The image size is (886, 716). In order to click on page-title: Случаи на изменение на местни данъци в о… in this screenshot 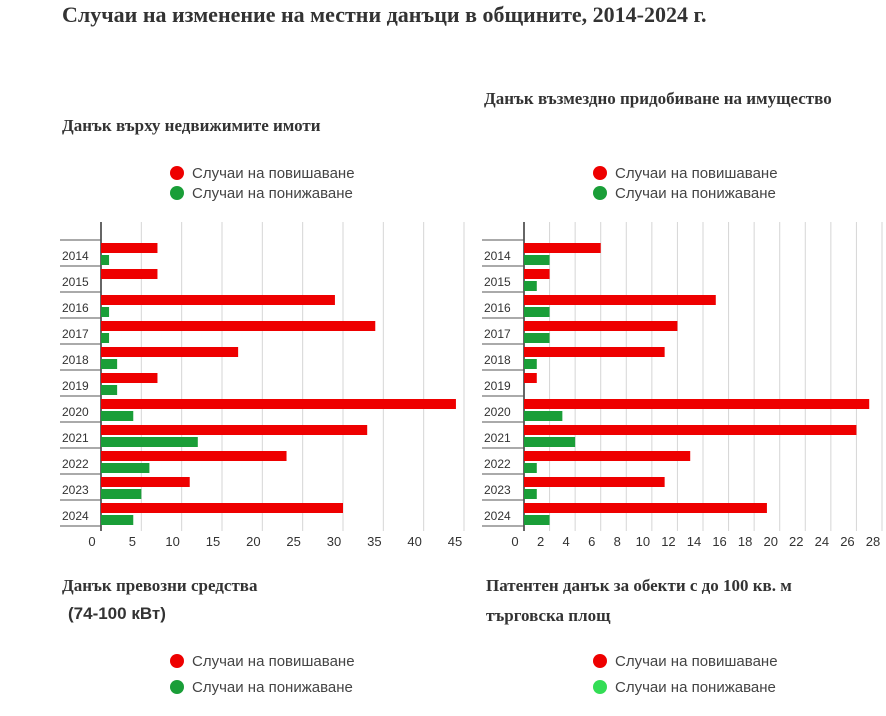, I will do `click(384, 14)`.